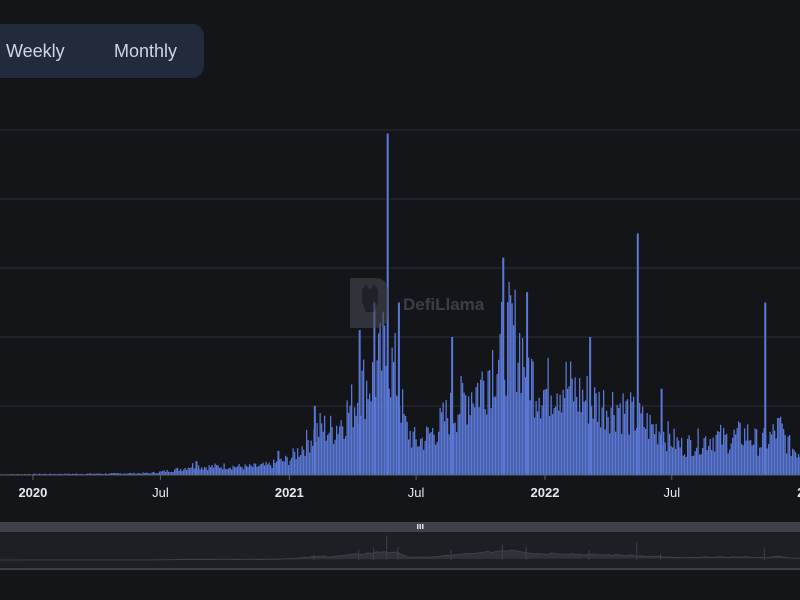  What do you see at coordinates (35, 51) in the screenshot?
I see `weekly-button: Weekly` at bounding box center [35, 51].